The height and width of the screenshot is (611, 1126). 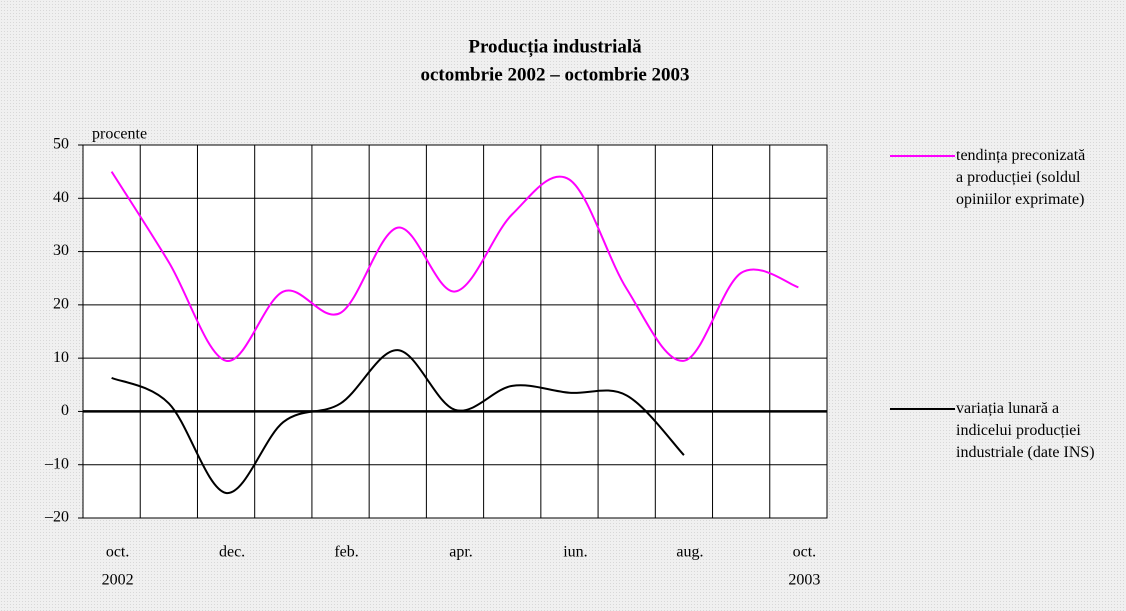 I want to click on chart-title: Producția industrială, so click(x=555, y=46).